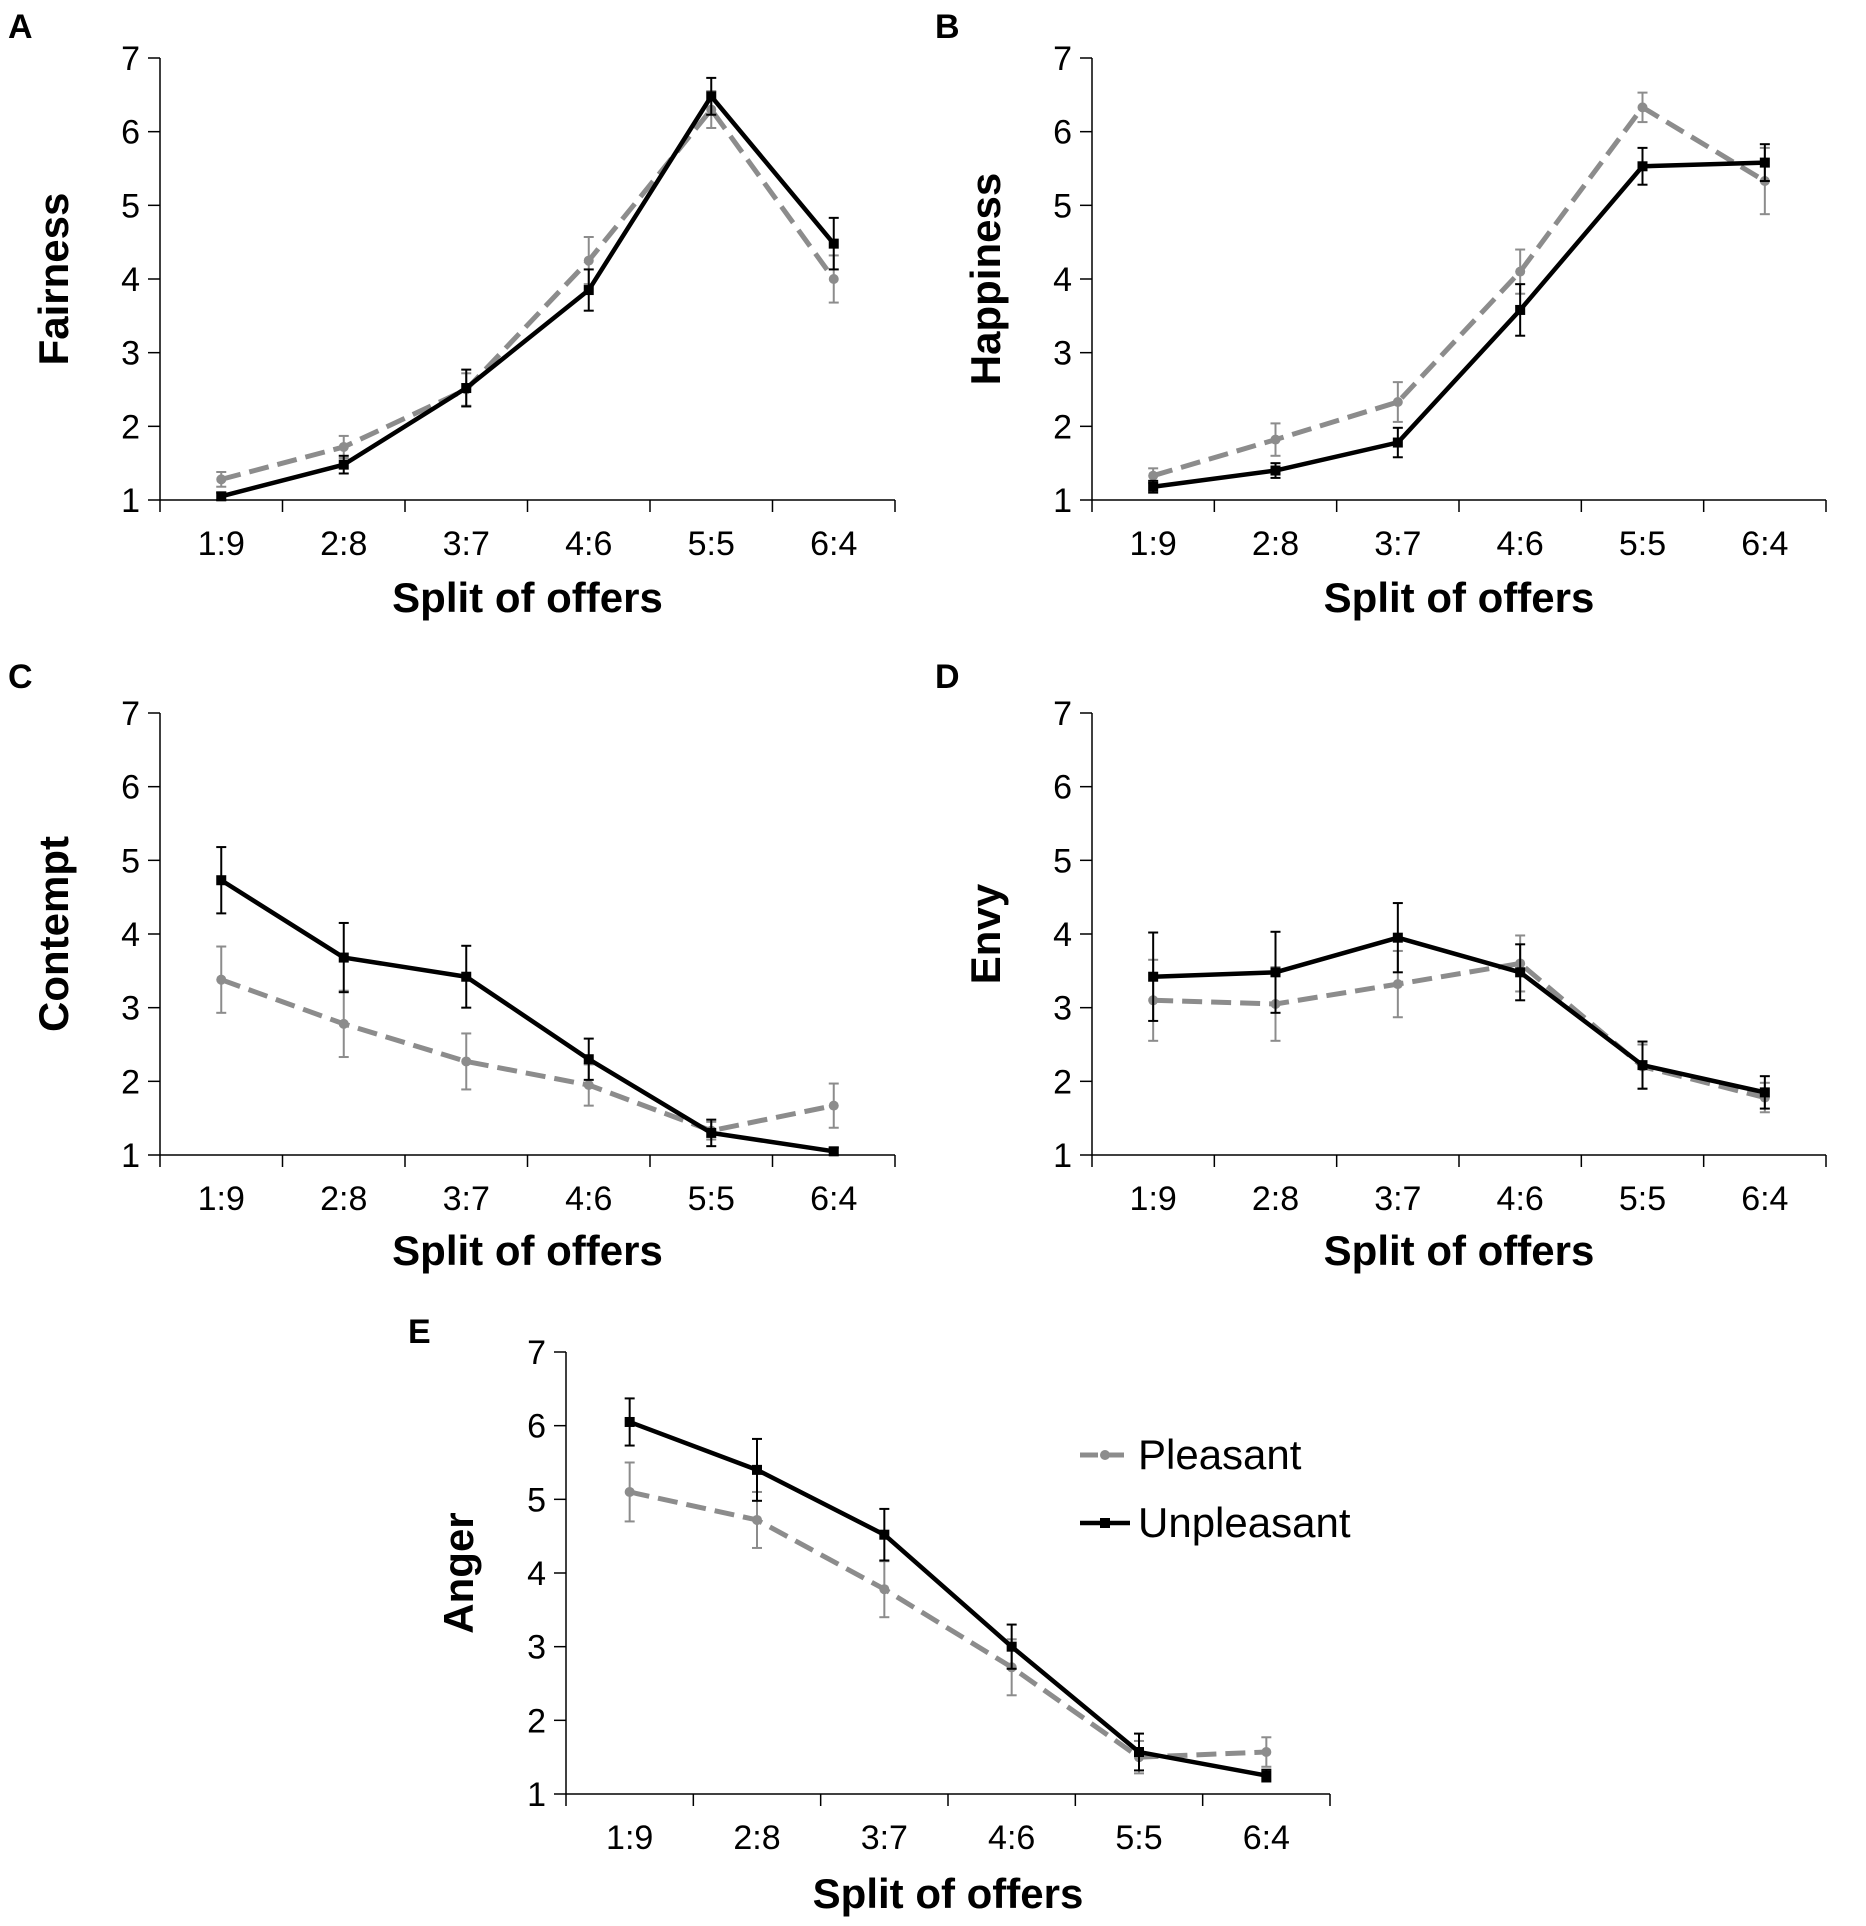 This screenshot has height=1926, width=1866. Describe the element at coordinates (1642, 544) in the screenshot. I see `x-tick-label: 5:5` at that location.